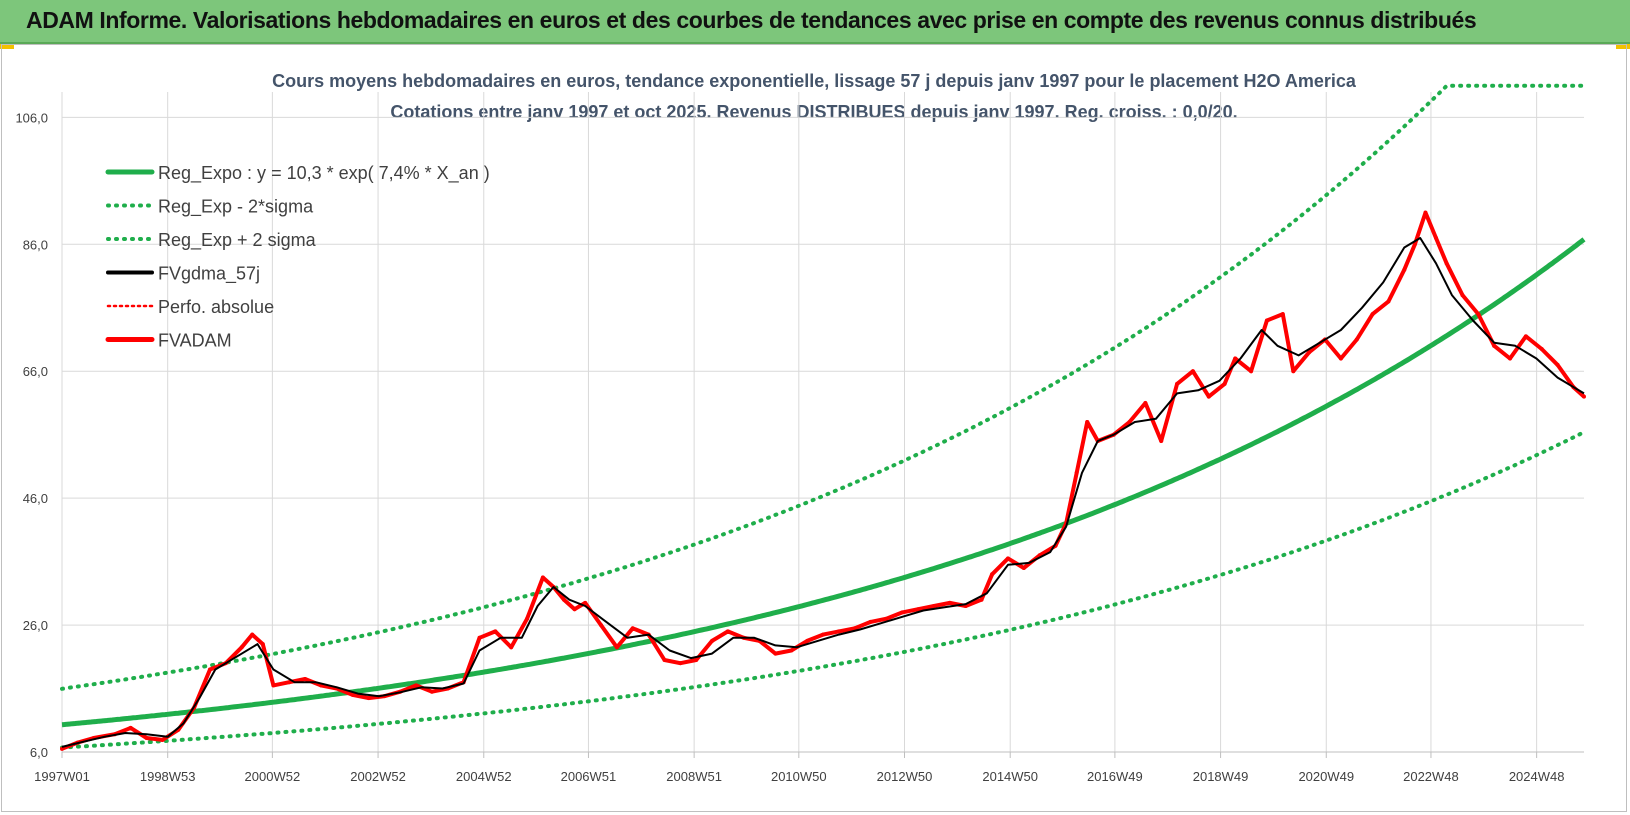 This screenshot has width=1630, height=815. Describe the element at coordinates (905, 776) in the screenshot. I see `x-tick-label: 2012W50` at that location.